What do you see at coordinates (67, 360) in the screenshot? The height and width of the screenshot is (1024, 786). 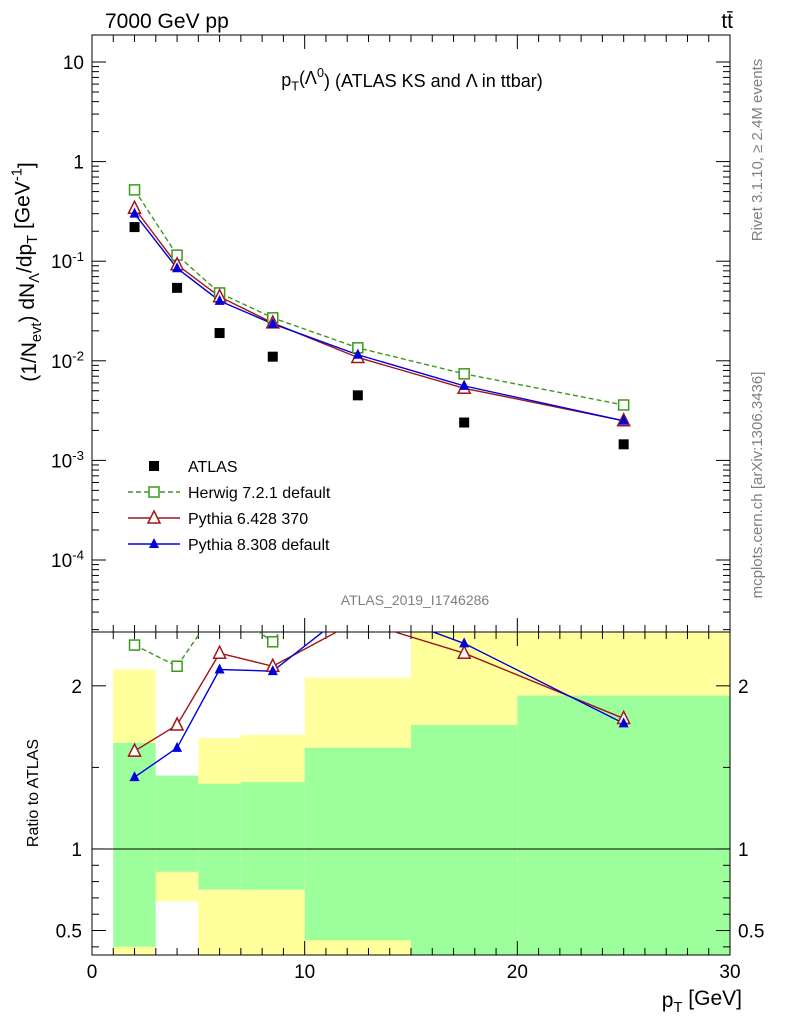 I see `y-tick-label: 10-2​` at bounding box center [67, 360].